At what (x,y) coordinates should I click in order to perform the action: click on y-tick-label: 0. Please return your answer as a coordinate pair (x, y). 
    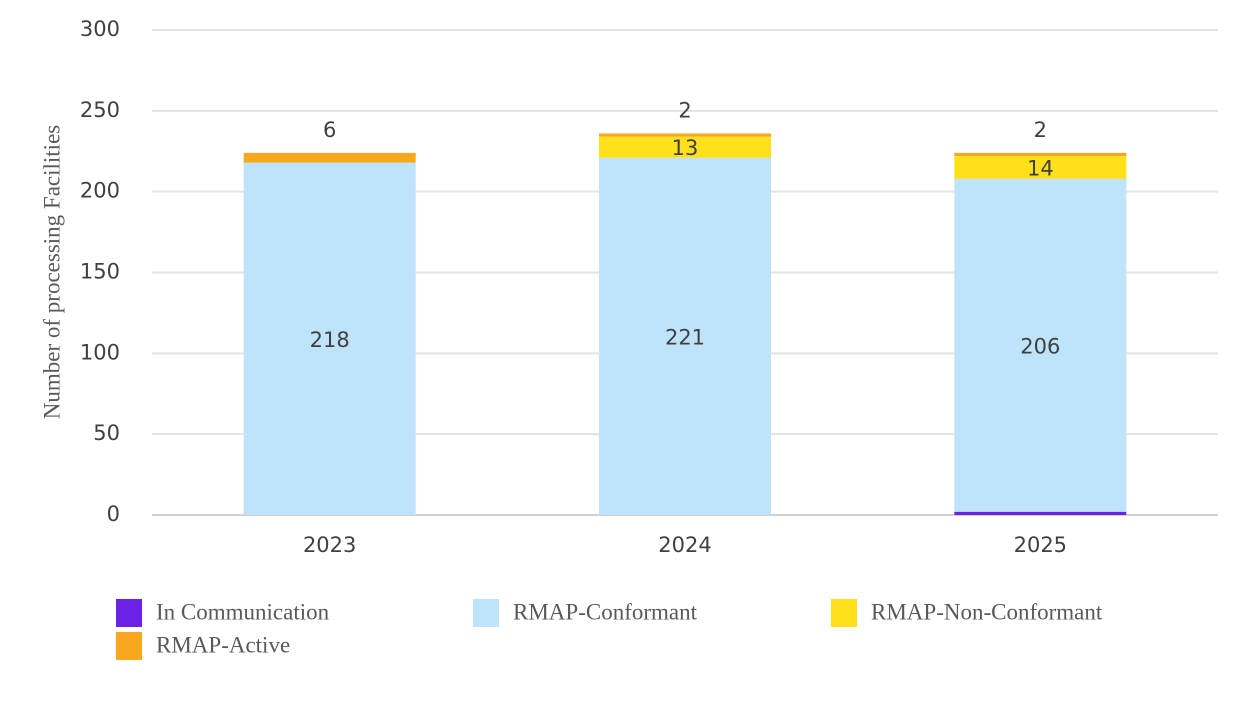
    Looking at the image, I should click on (113, 514).